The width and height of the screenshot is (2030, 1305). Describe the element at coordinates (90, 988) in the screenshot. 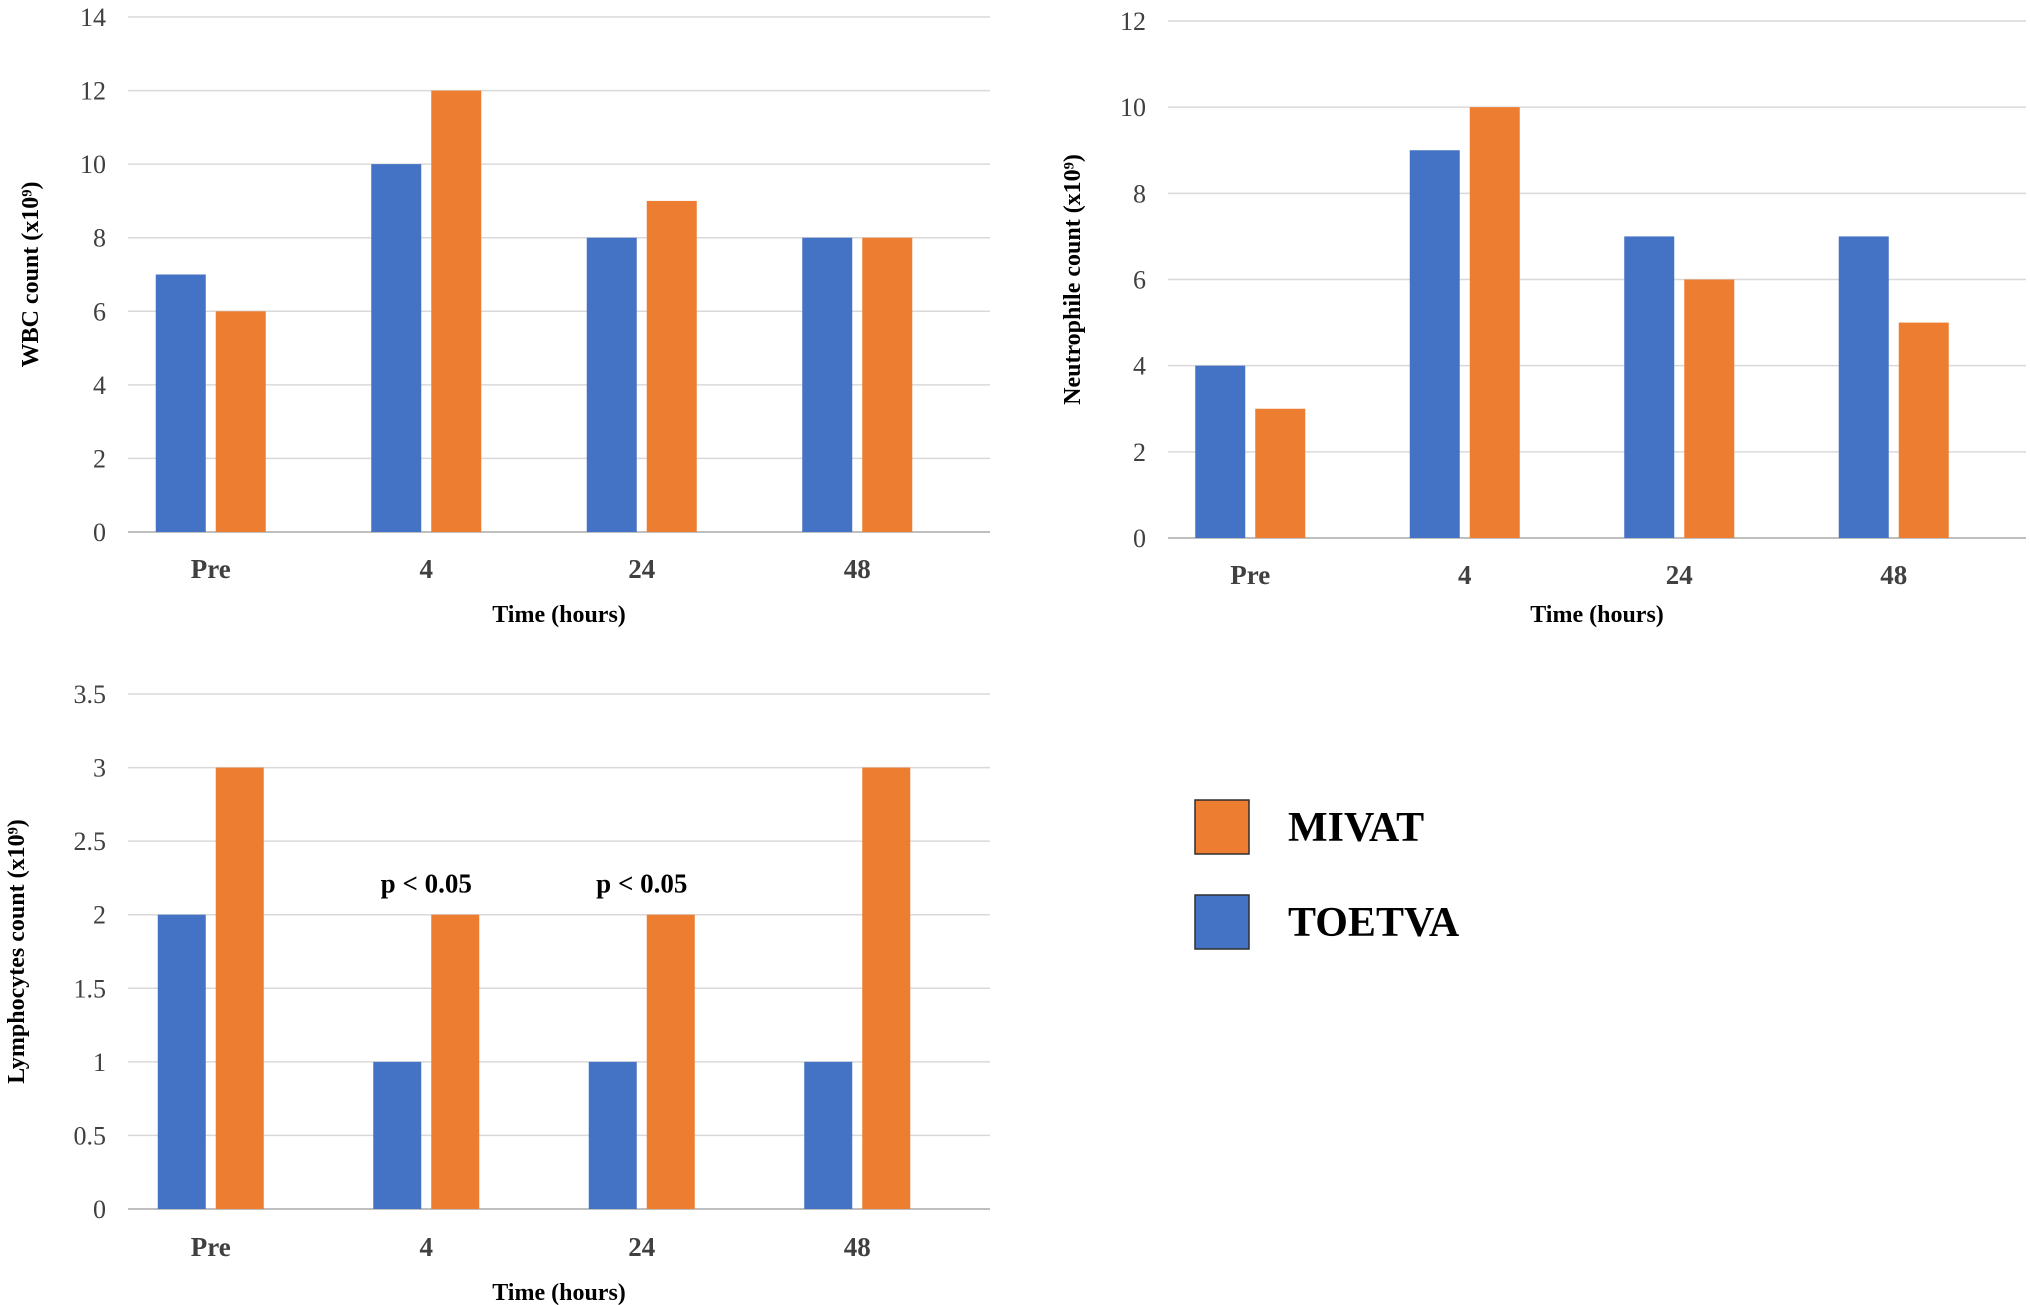

I see `y-tick-label: 1.5` at that location.